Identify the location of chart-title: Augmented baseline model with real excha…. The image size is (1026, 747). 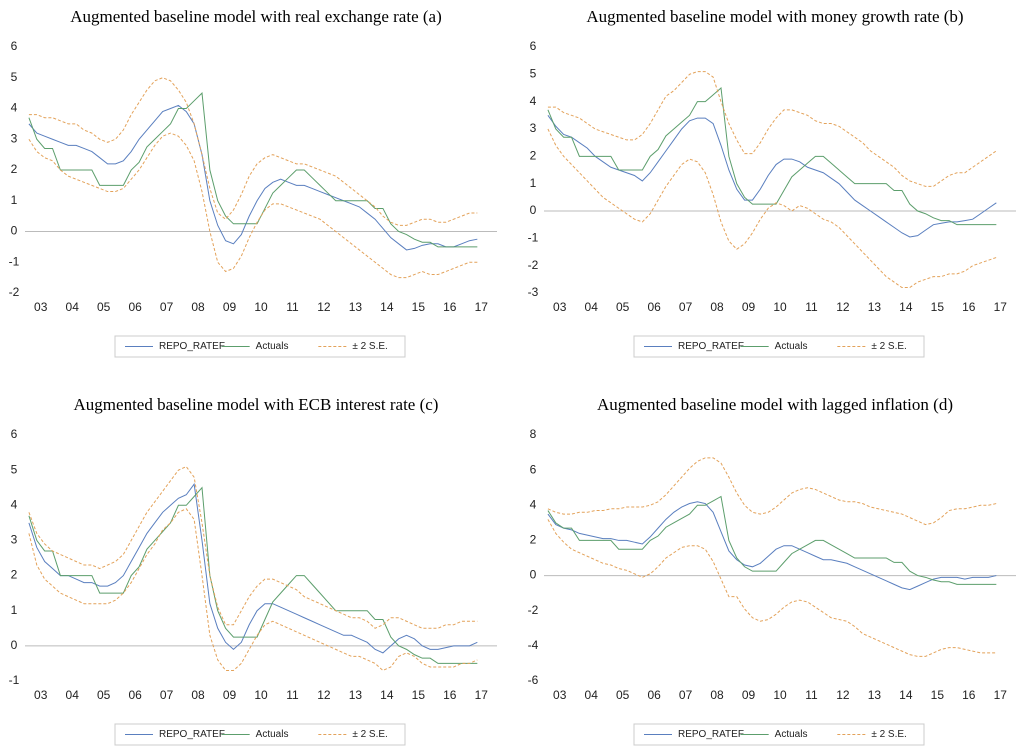
(255, 16).